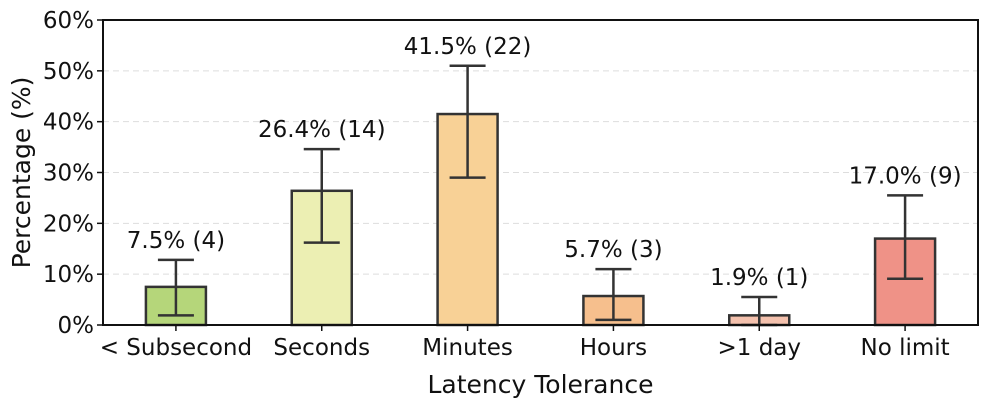  What do you see at coordinates (68, 224) in the screenshot?
I see `y-tick-label: 20%` at bounding box center [68, 224].